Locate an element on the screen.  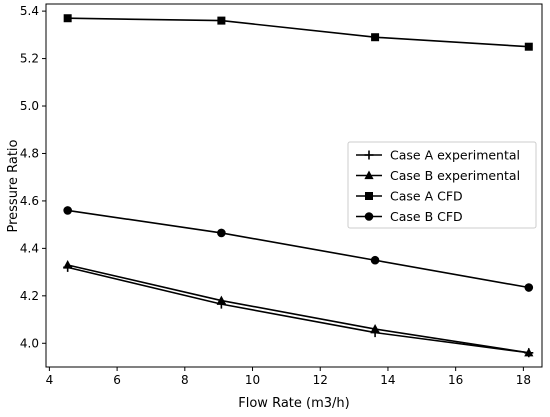
legend-label: Case A experimental is located at coordinates (455, 155).